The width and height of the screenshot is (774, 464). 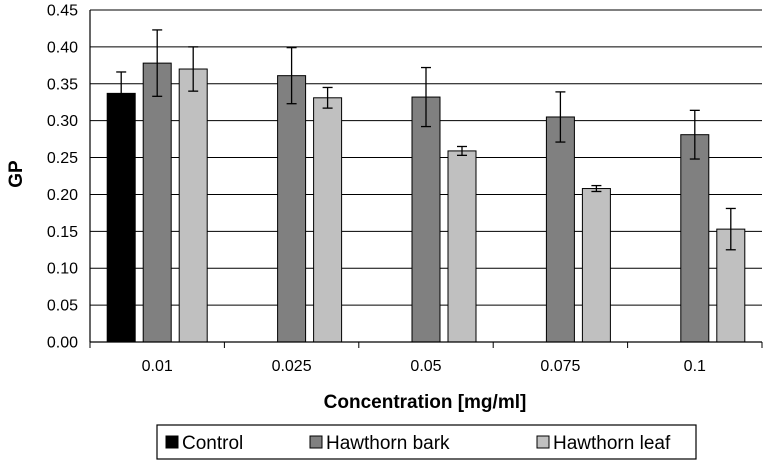 I want to click on y-tick-label: 0.35, so click(x=62, y=84).